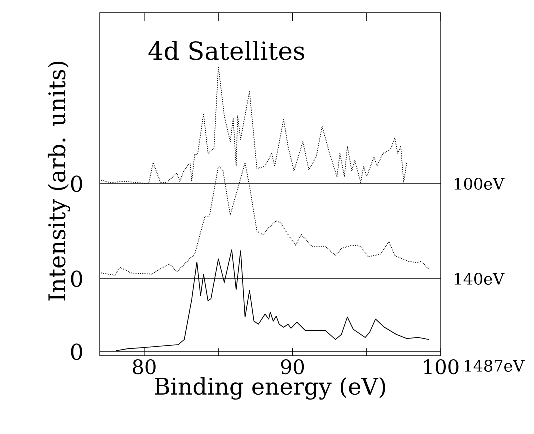  What do you see at coordinates (144, 367) in the screenshot?
I see `x-tick-label: 80` at bounding box center [144, 367].